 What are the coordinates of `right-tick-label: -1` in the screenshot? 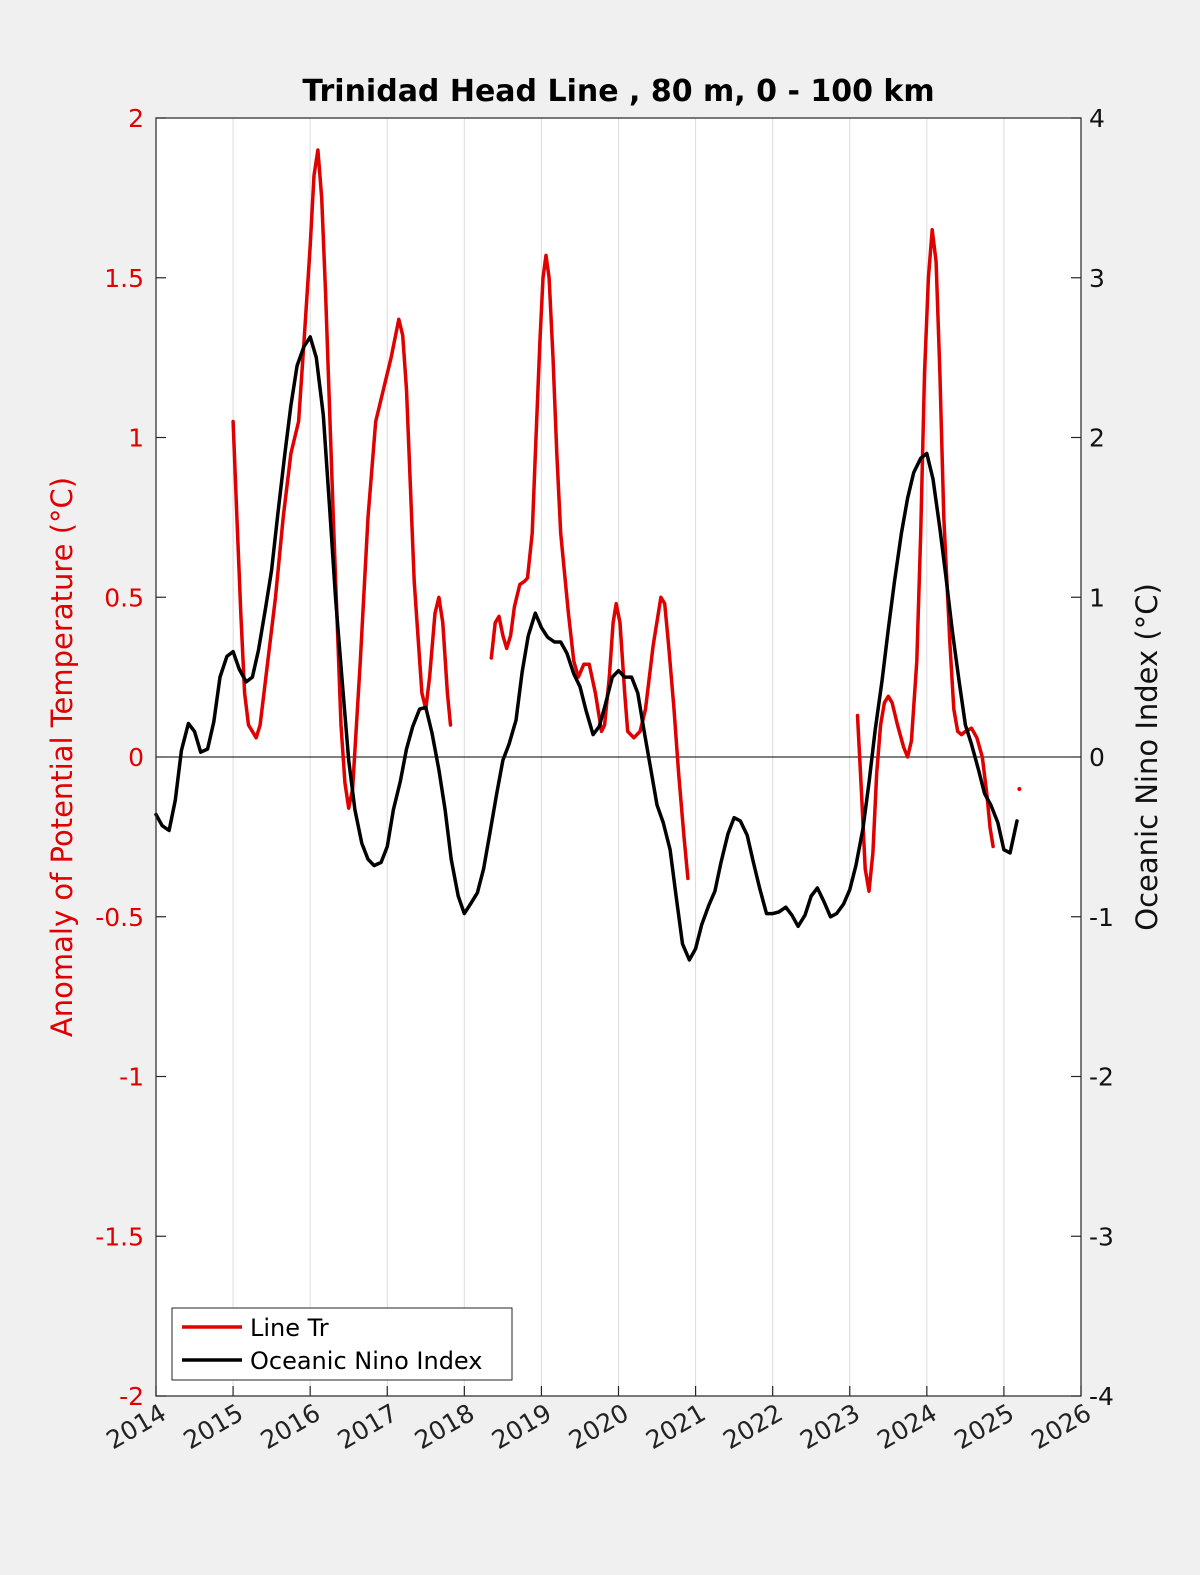 It's located at (1101, 917).